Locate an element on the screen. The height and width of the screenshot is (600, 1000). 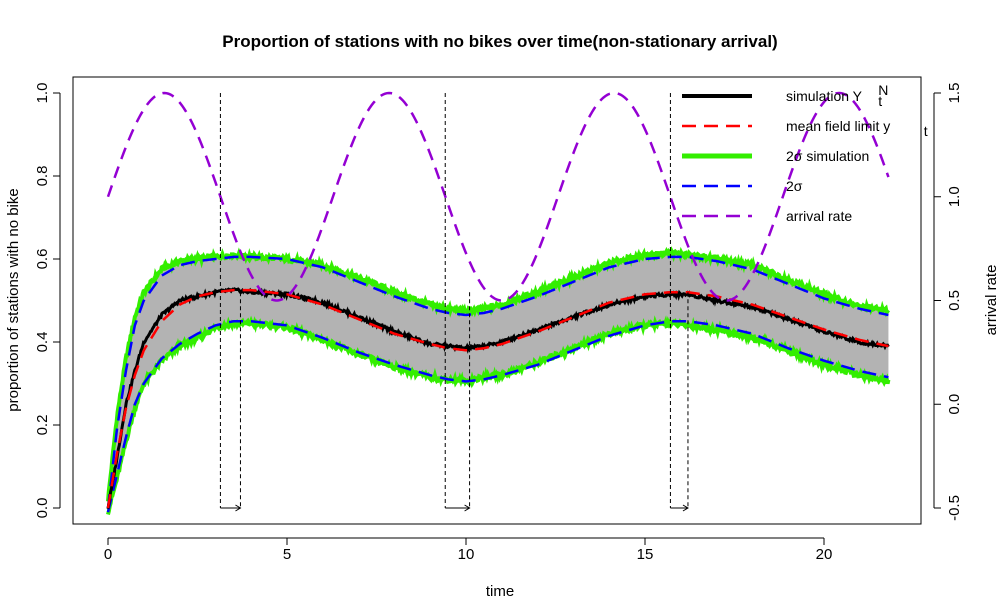
y2-axis: -0.5 0.0 0.5 1.0 1.5 is located at coordinates (948, 302).